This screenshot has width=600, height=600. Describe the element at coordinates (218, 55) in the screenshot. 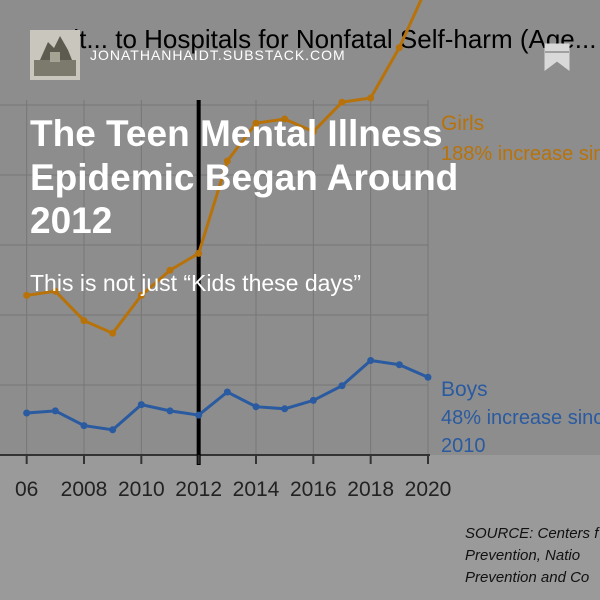

I see `site-name: JONATHANHAIDT.SUBSTACK.COM` at that location.